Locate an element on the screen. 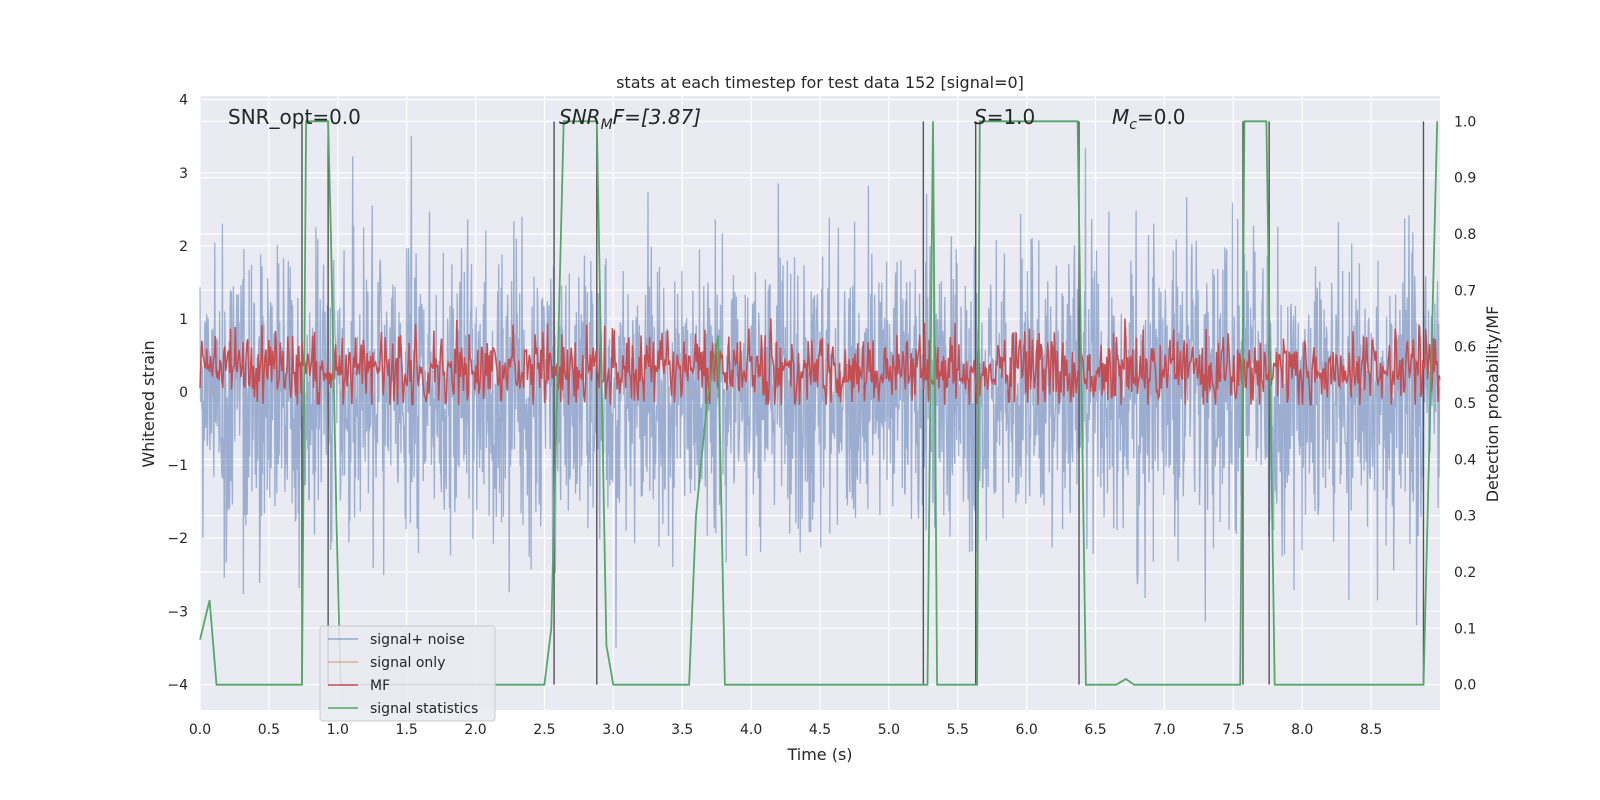 The height and width of the screenshot is (800, 1600). annotation-s-value: =1.0 is located at coordinates (1011, 117).